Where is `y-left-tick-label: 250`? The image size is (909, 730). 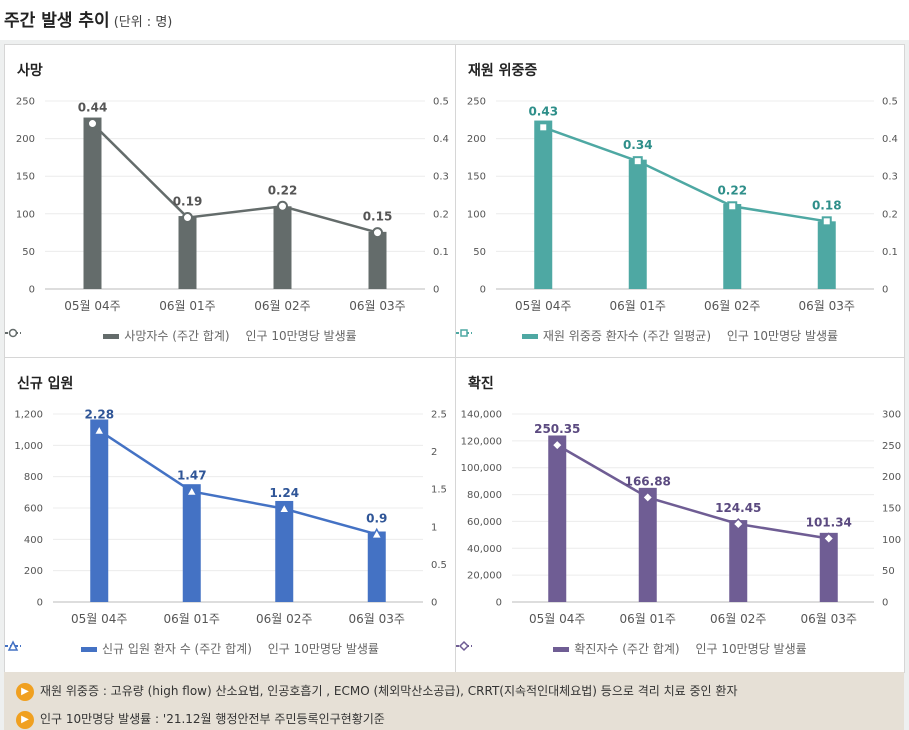 y-left-tick-label: 250 is located at coordinates (476, 102).